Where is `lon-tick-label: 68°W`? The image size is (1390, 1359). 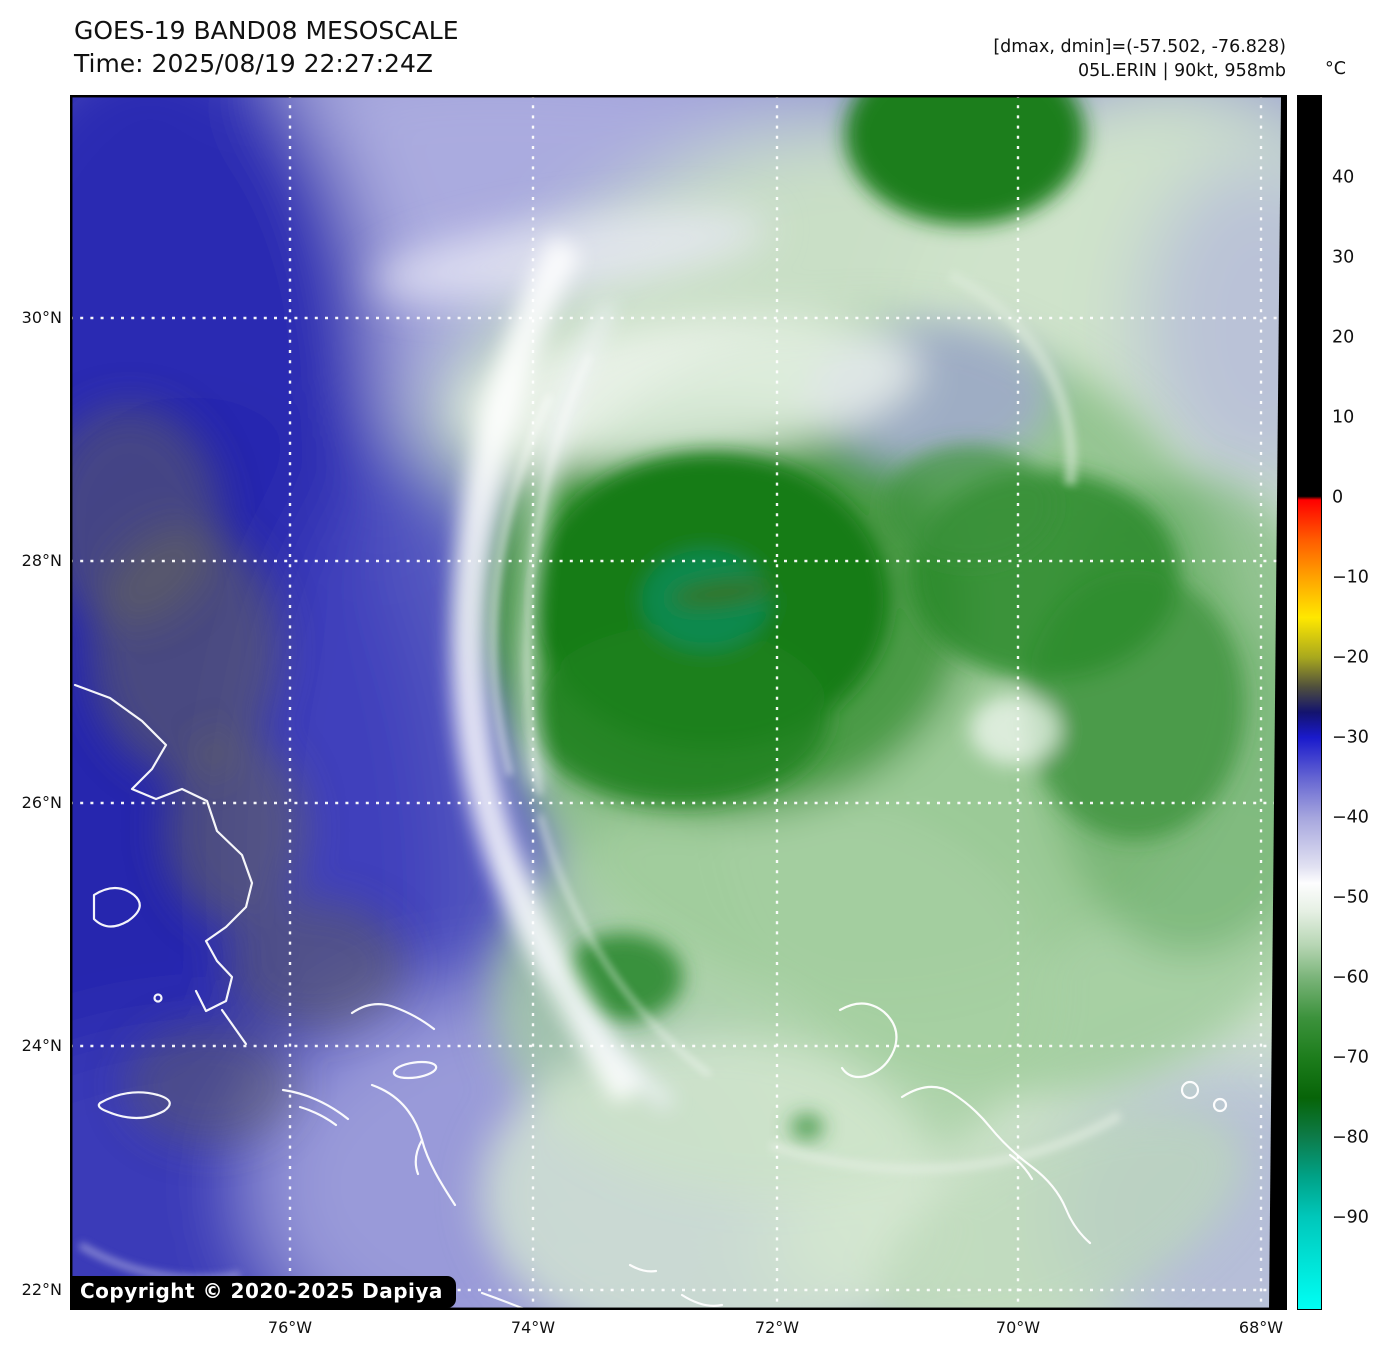
lon-tick-label: 68°W is located at coordinates (1261, 1327).